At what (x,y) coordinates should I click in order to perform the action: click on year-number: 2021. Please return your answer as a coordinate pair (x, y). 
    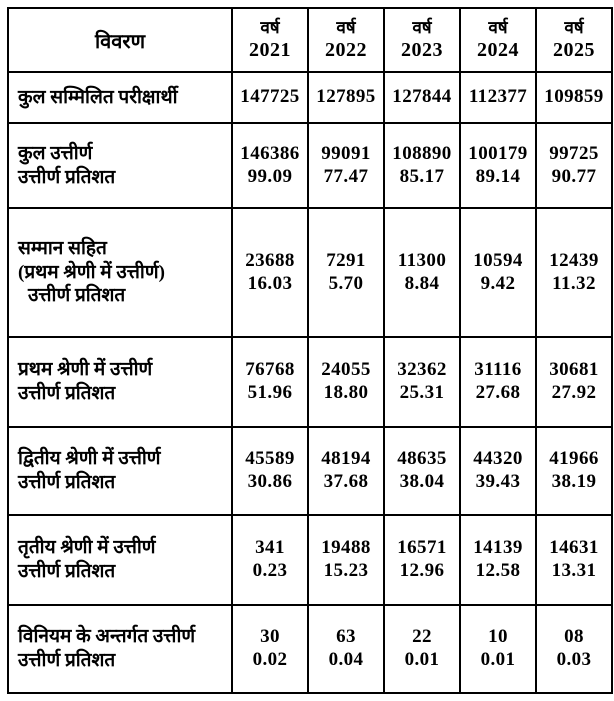
    Looking at the image, I should click on (270, 49).